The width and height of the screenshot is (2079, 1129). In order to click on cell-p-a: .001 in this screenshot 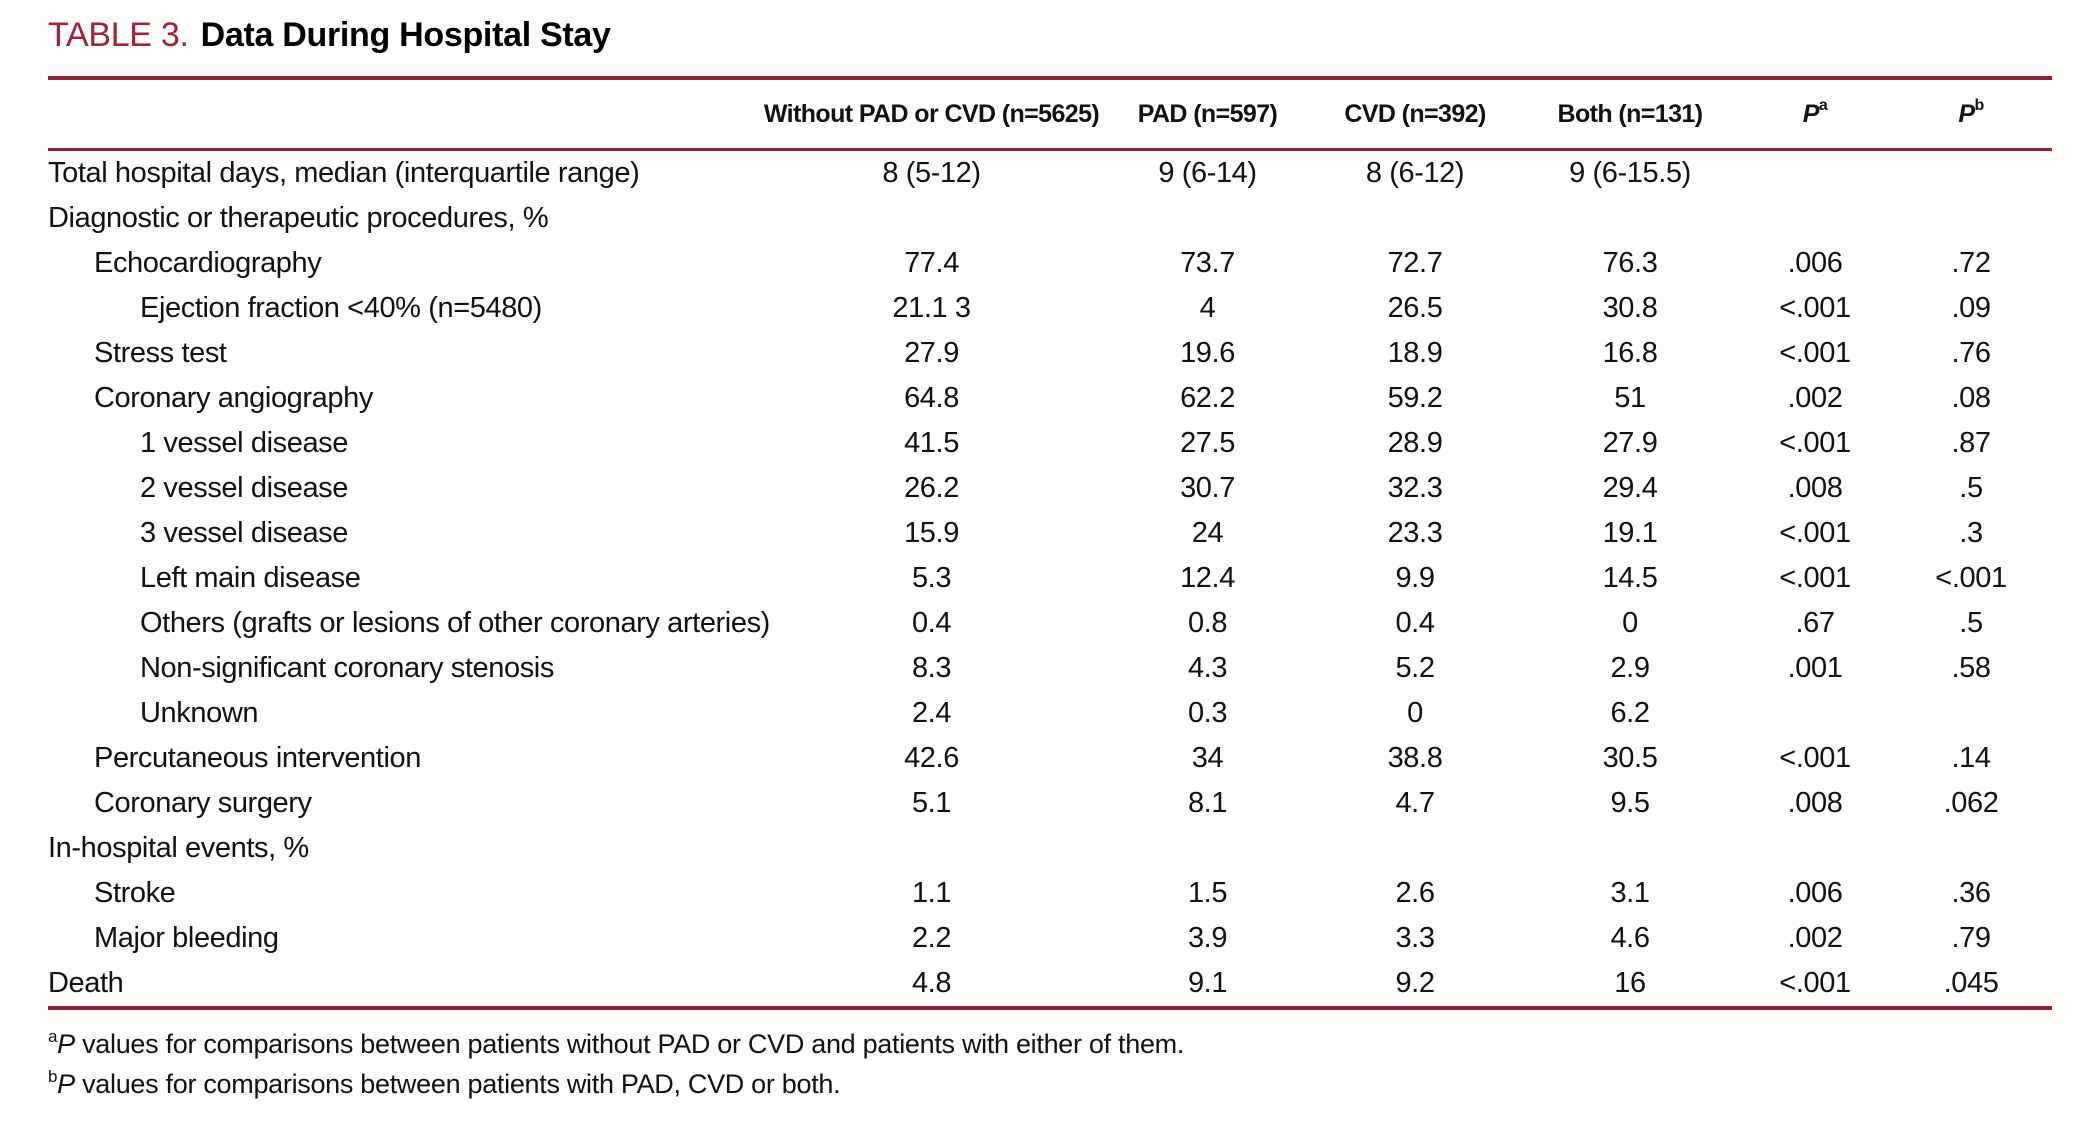, I will do `click(1815, 668)`.